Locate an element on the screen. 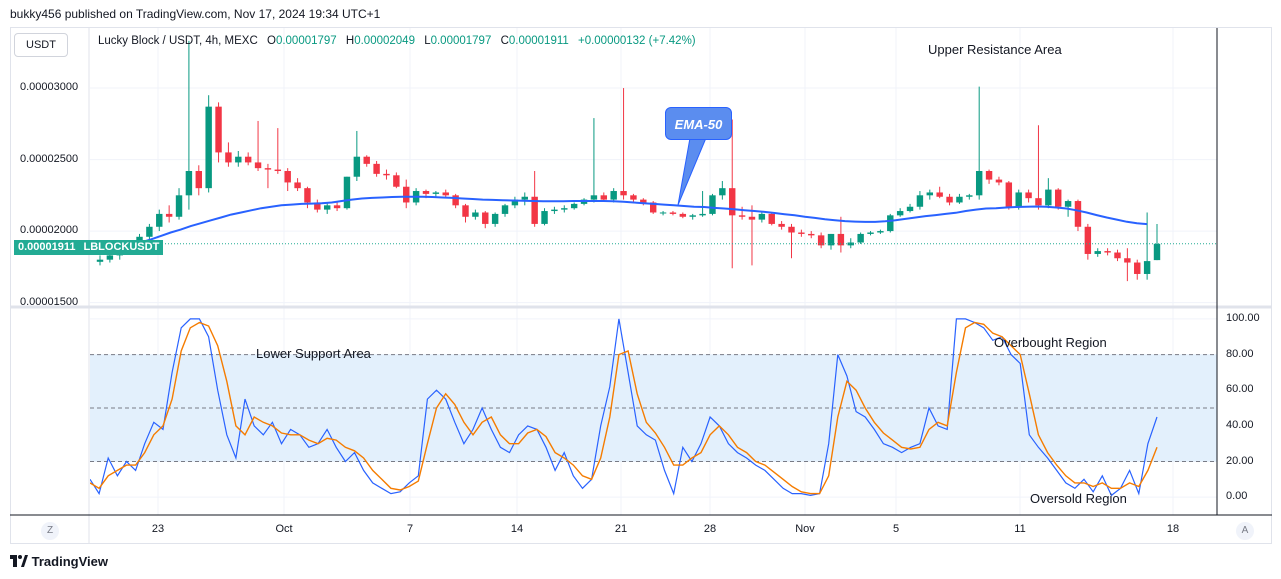  ema-50-line is located at coordinates (619, 224).